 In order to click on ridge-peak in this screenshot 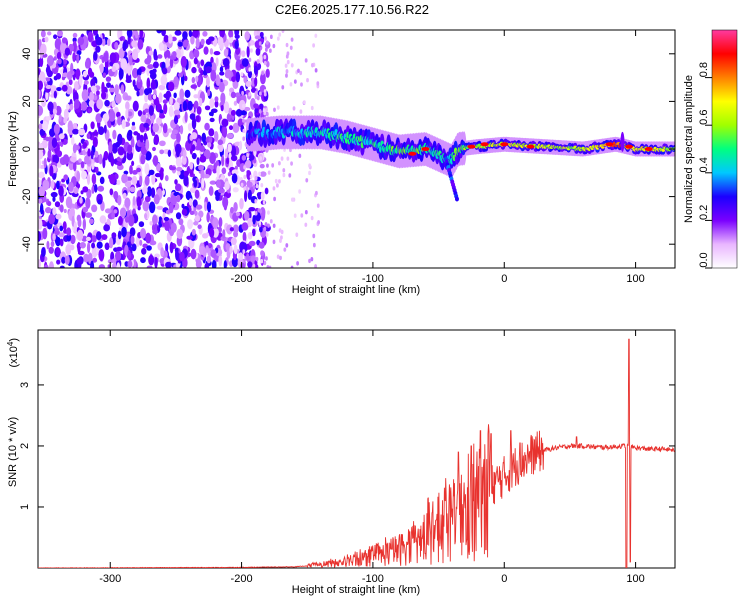, I will do `click(425, 149)`.